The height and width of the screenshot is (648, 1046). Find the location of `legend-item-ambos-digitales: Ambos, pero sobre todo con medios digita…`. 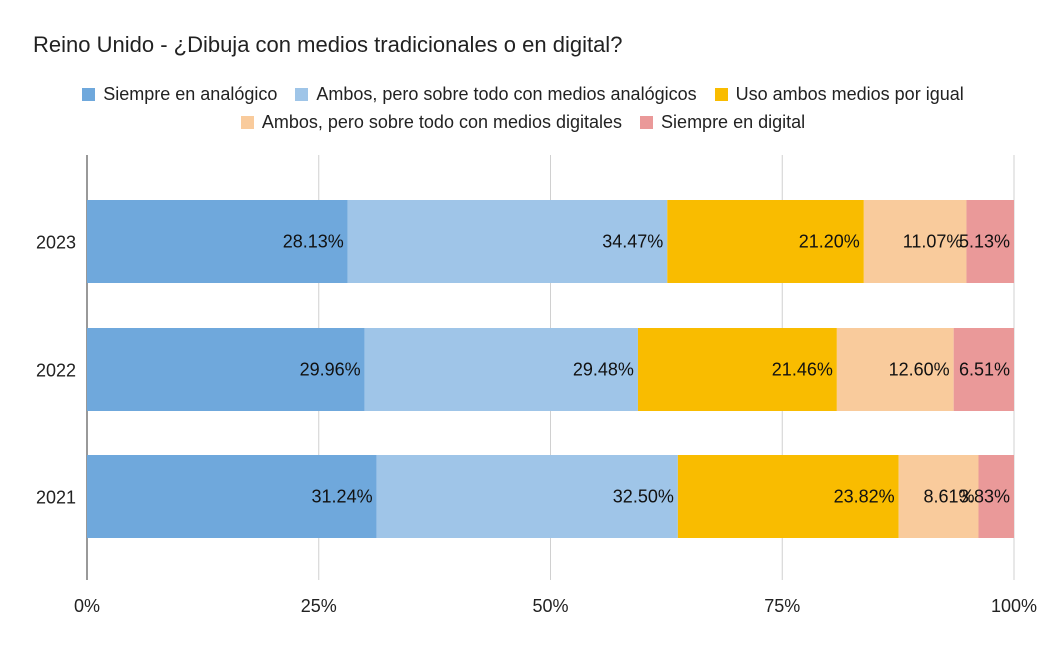

legend-item-ambos-digitales: Ambos, pero sobre todo con medios digita… is located at coordinates (431, 122).